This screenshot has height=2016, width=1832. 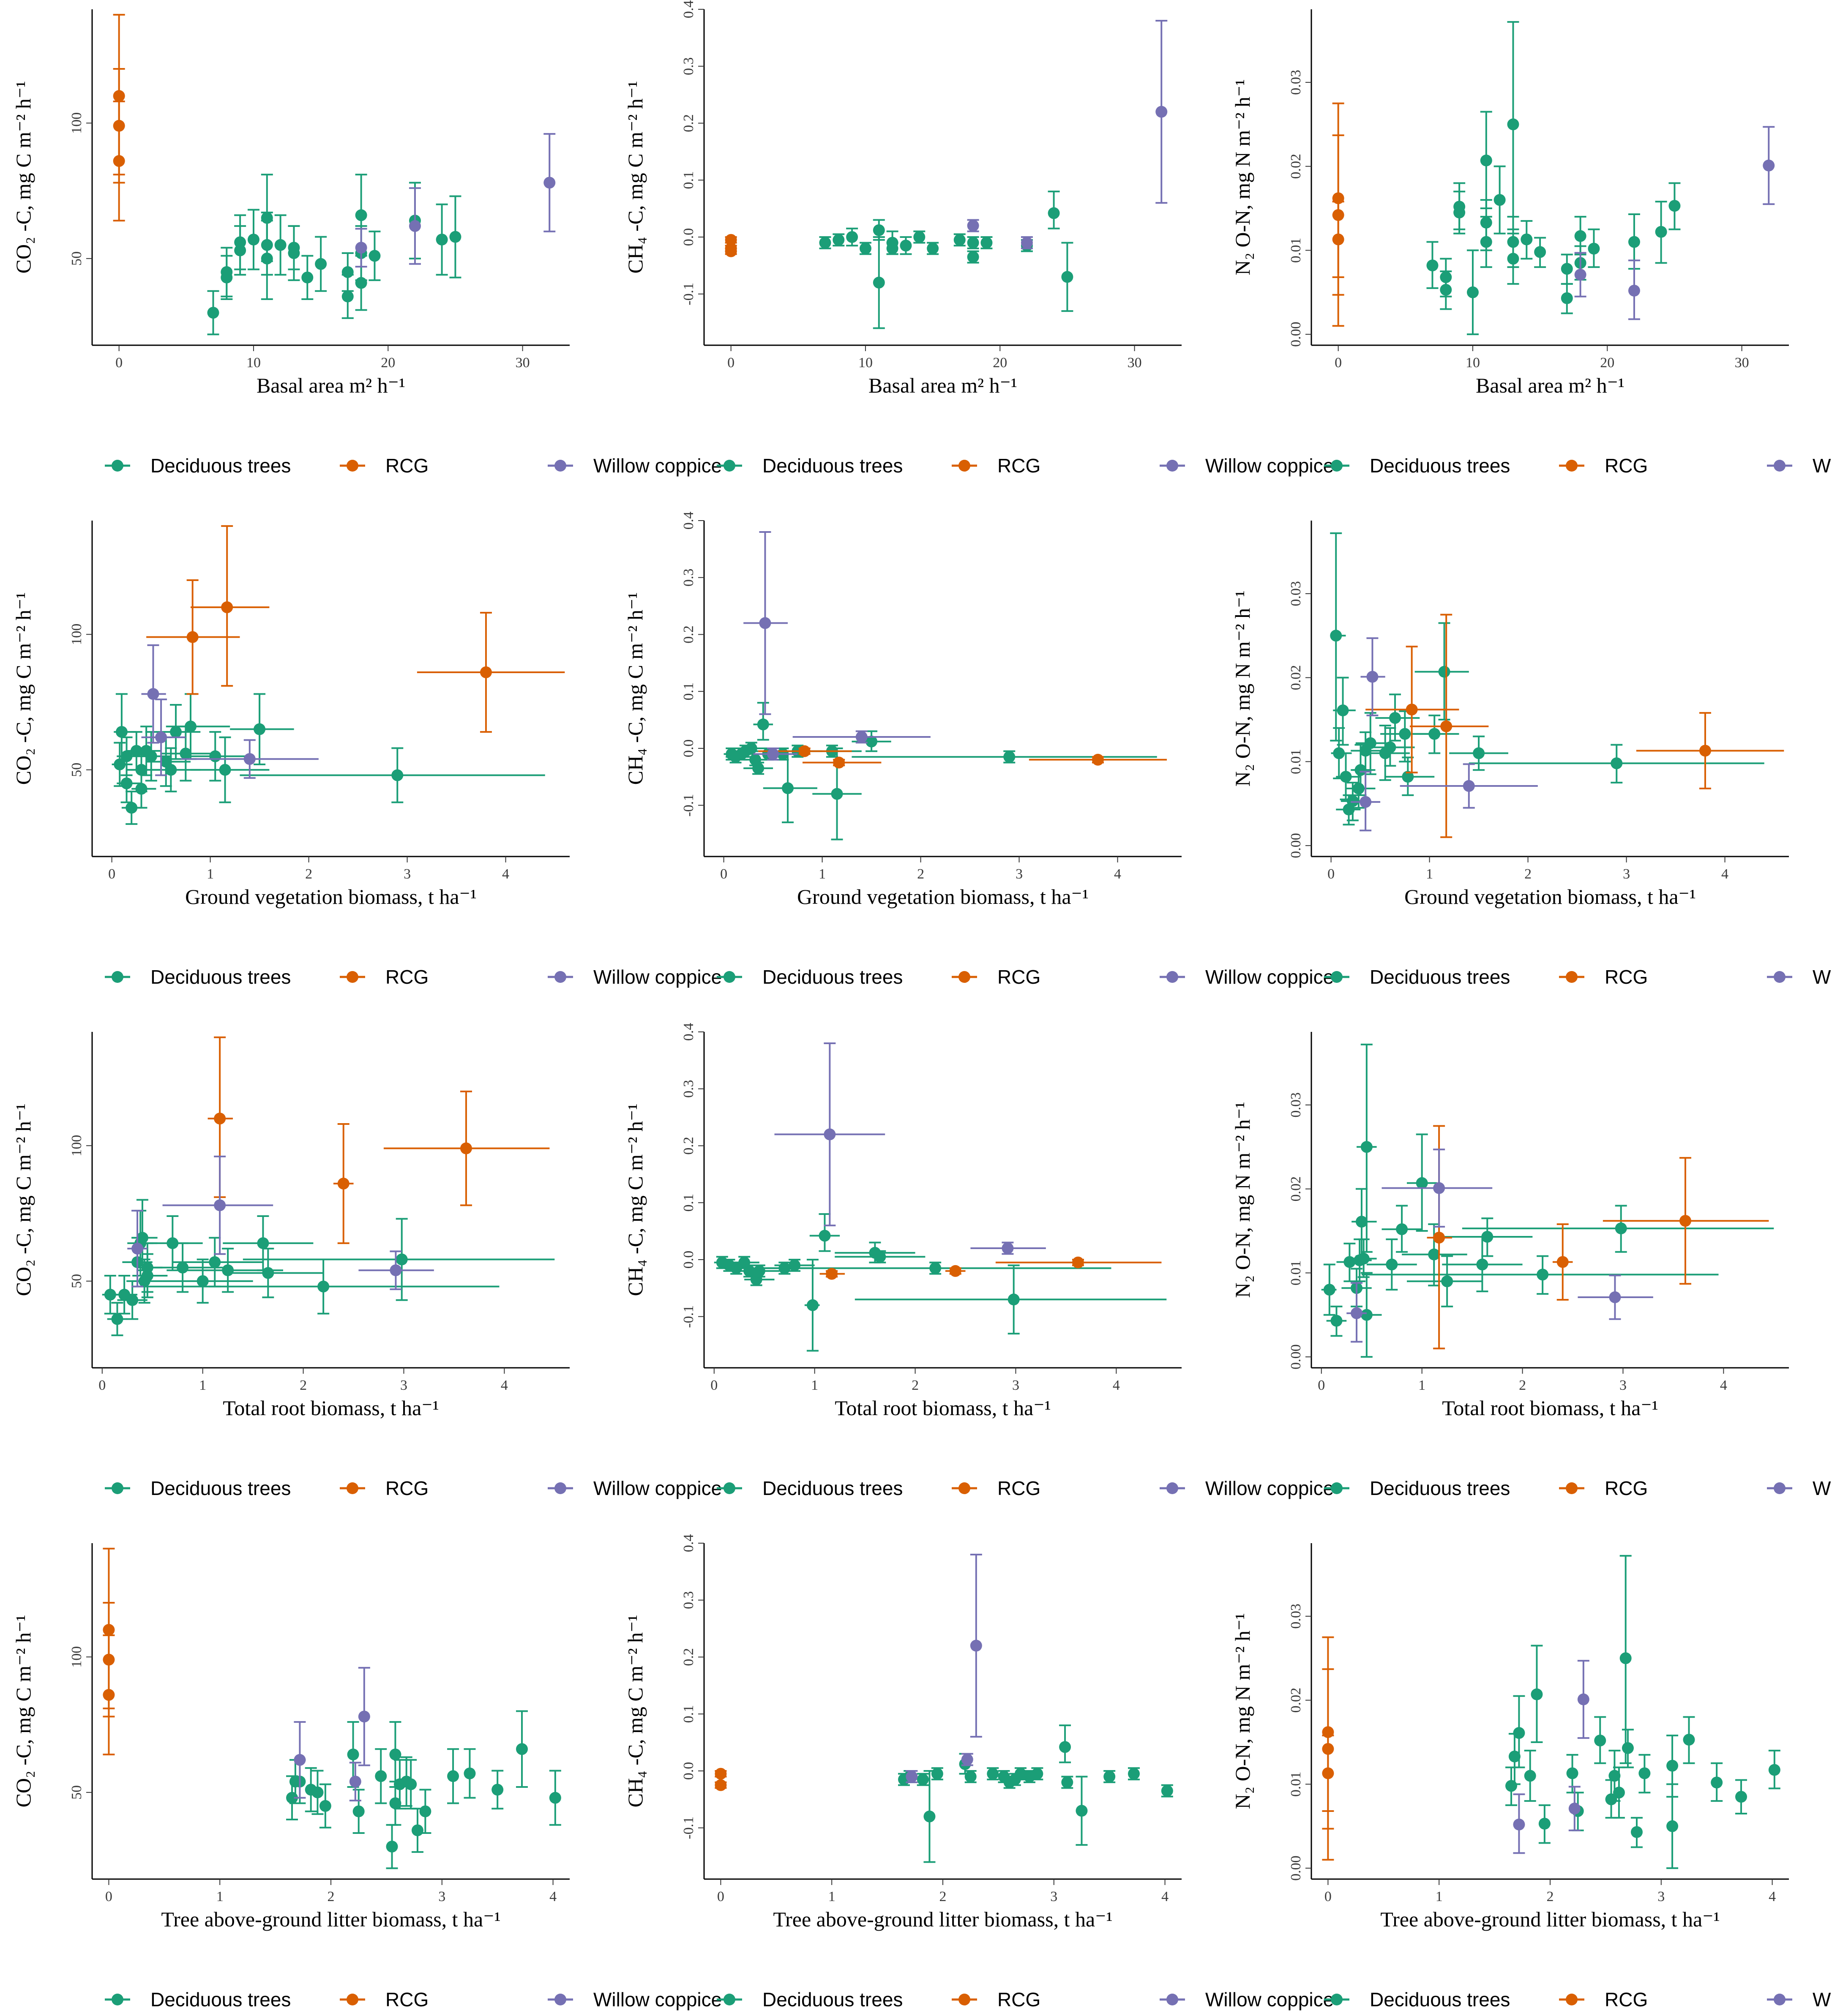 What do you see at coordinates (1296, 82) in the screenshot?
I see `y-tick-label: 0.03` at bounding box center [1296, 82].